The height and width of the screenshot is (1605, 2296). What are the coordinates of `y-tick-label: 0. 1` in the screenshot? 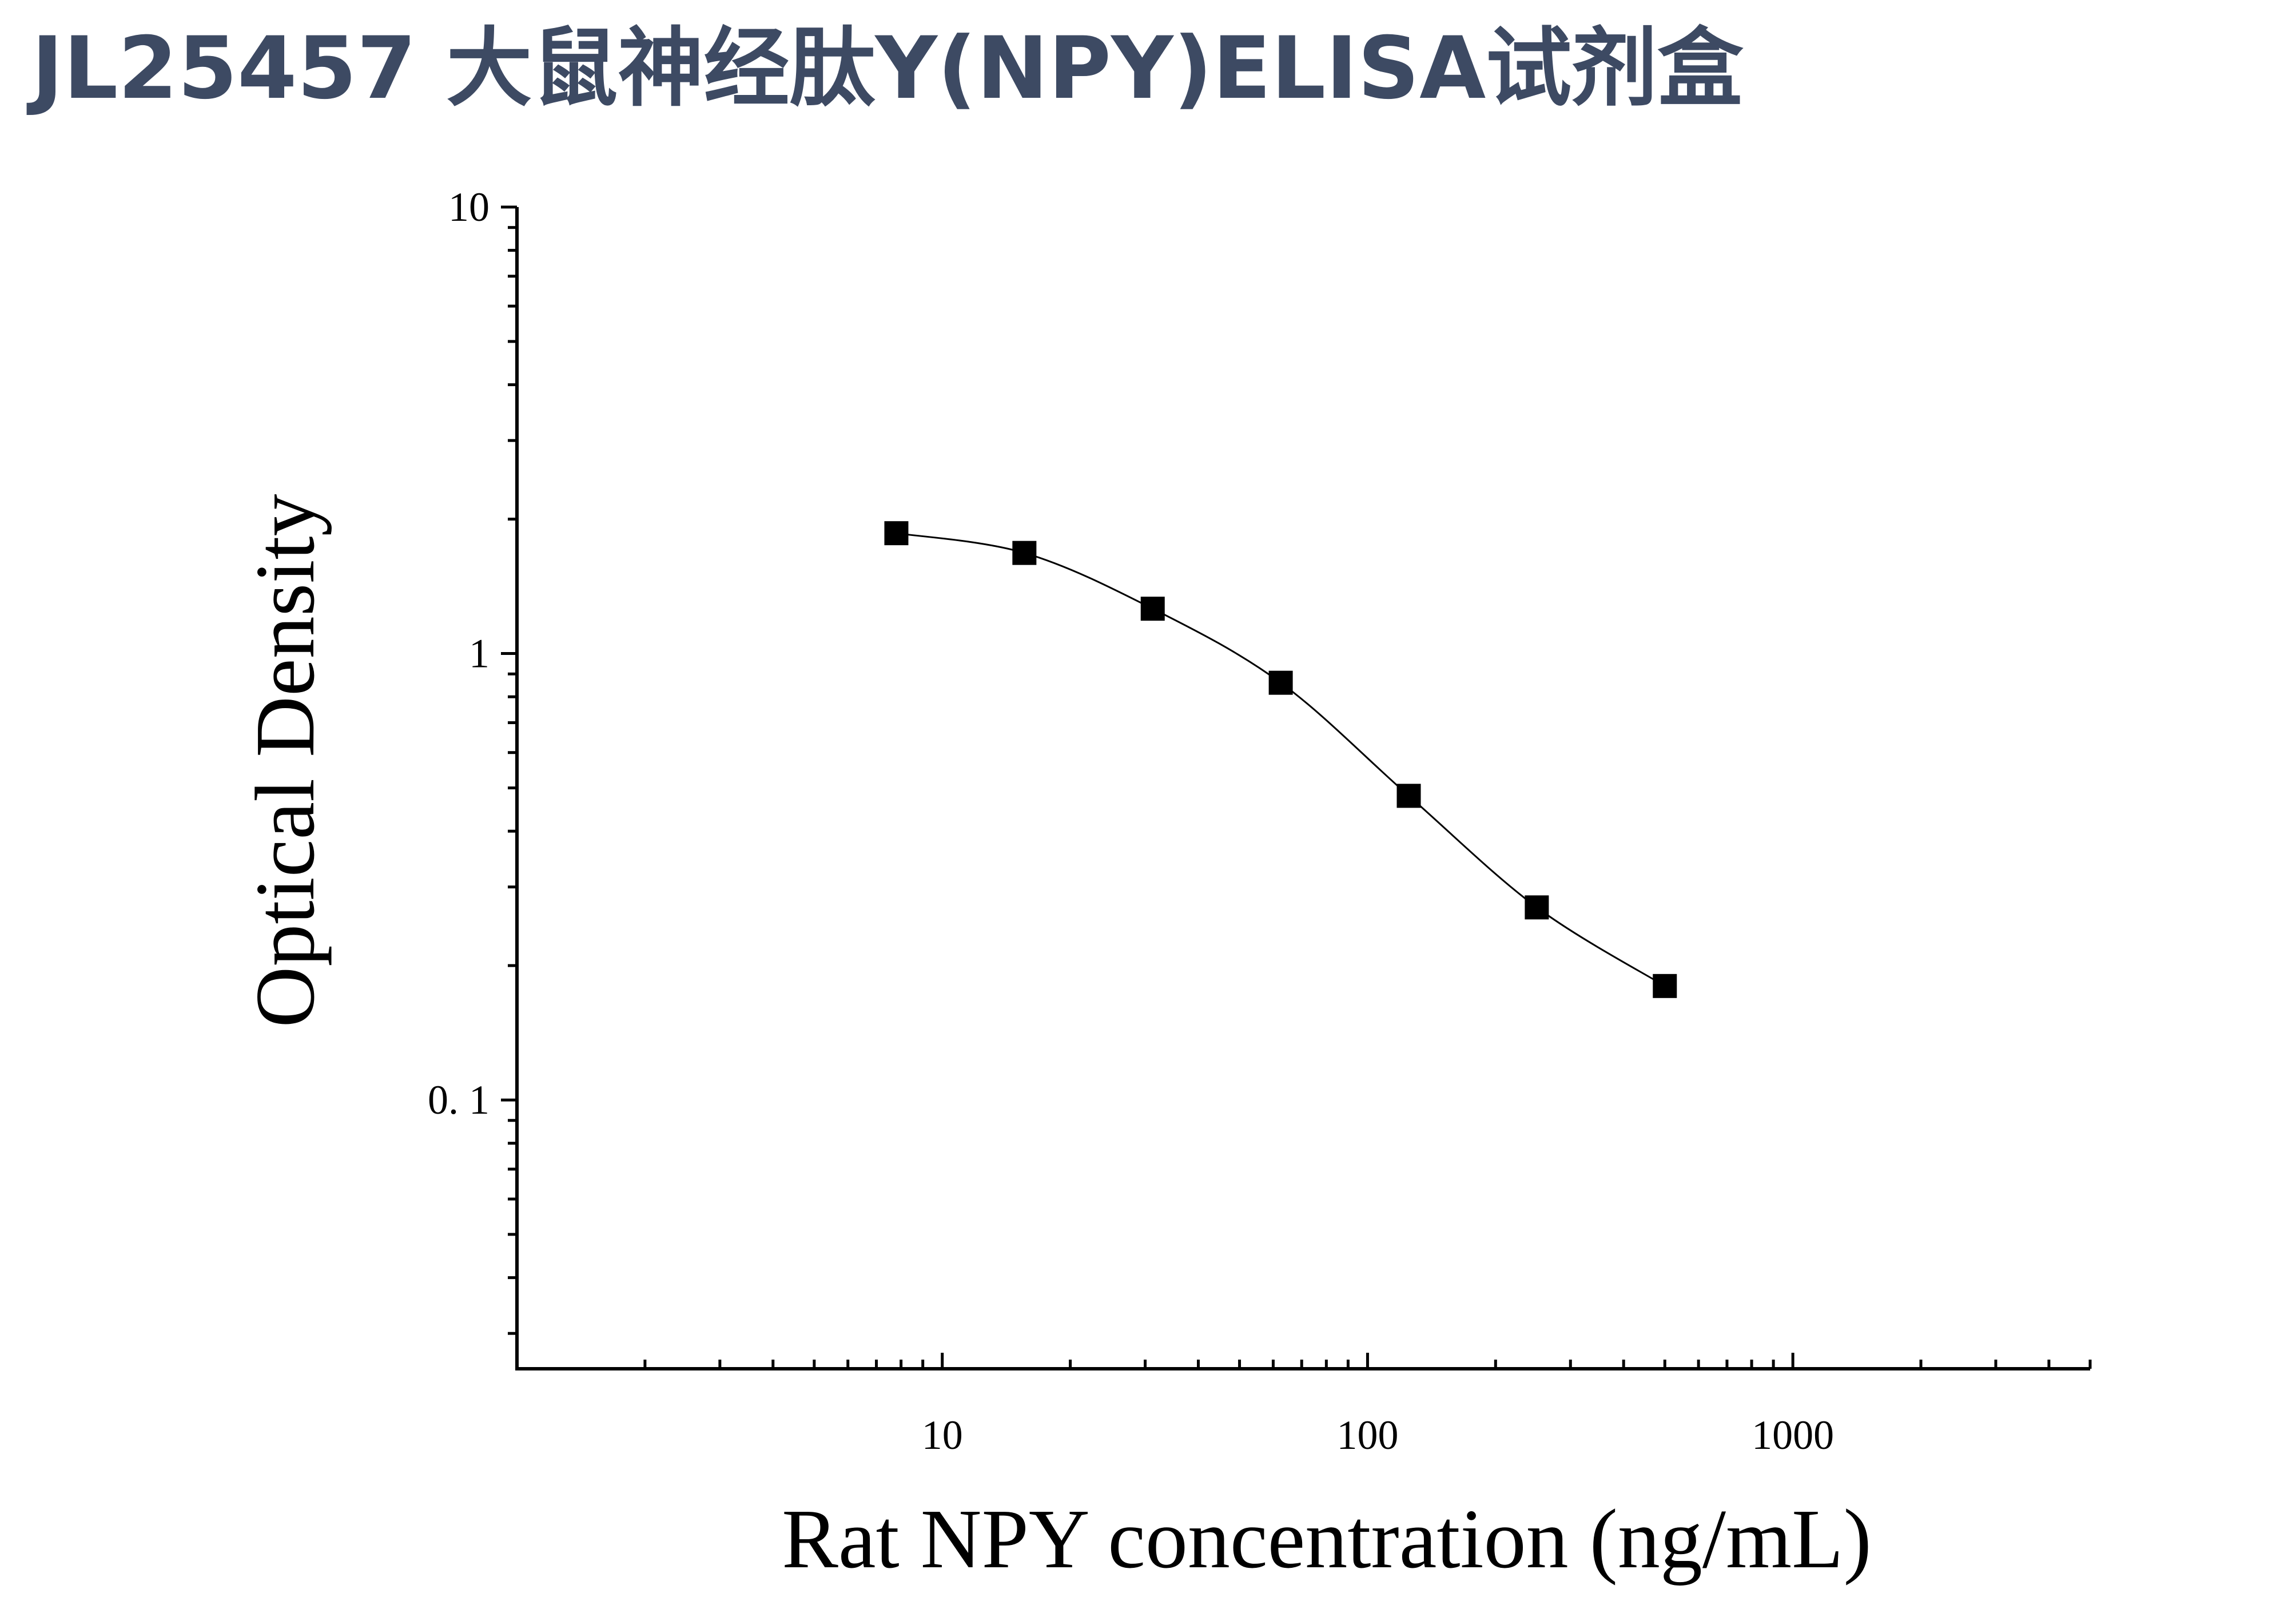 It's located at (459, 1100).